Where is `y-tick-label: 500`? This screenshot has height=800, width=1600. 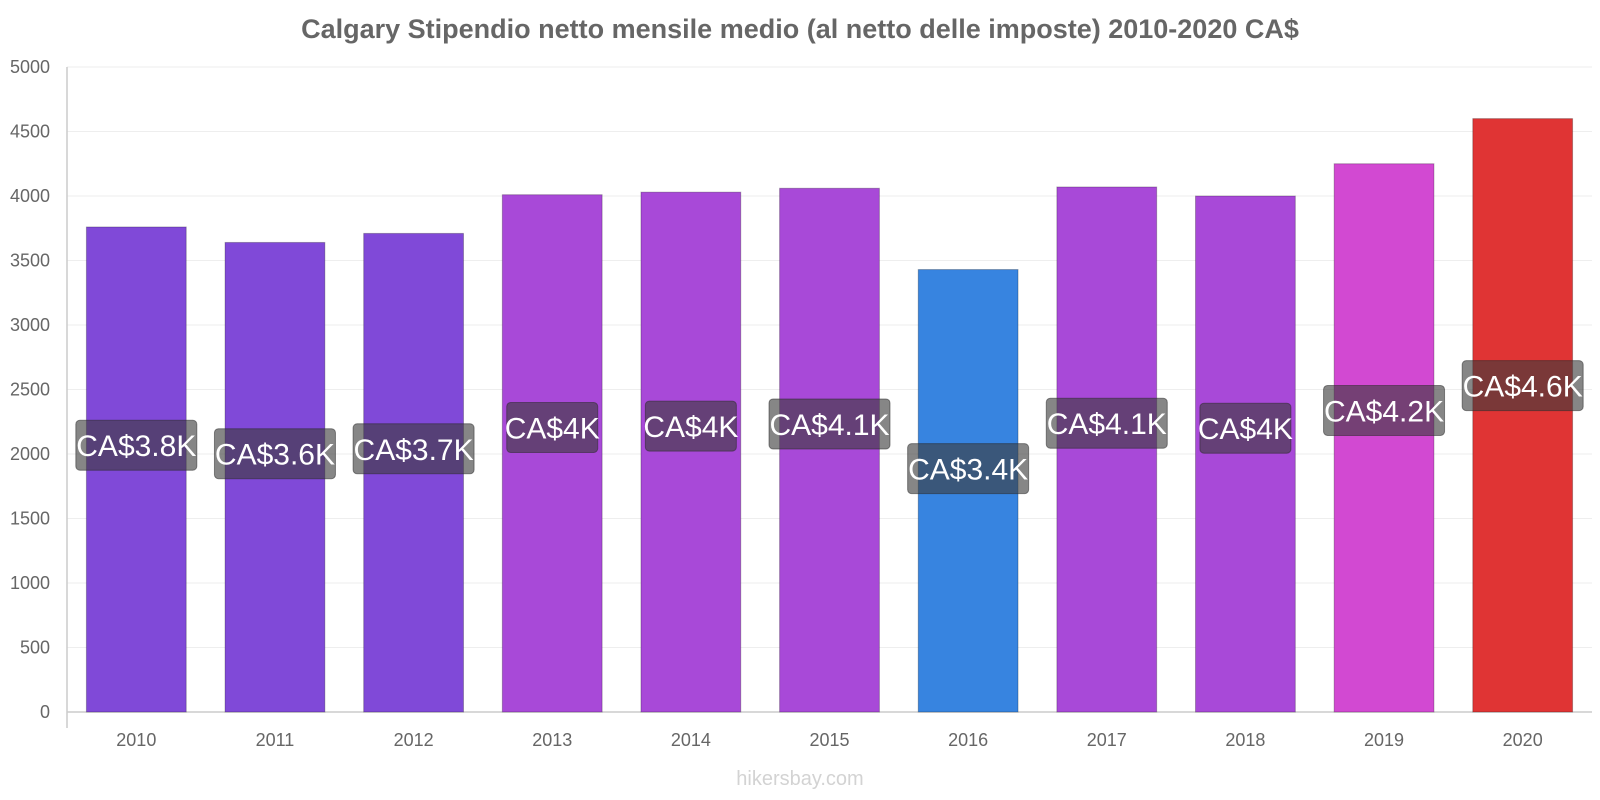 y-tick-label: 500 is located at coordinates (35, 648).